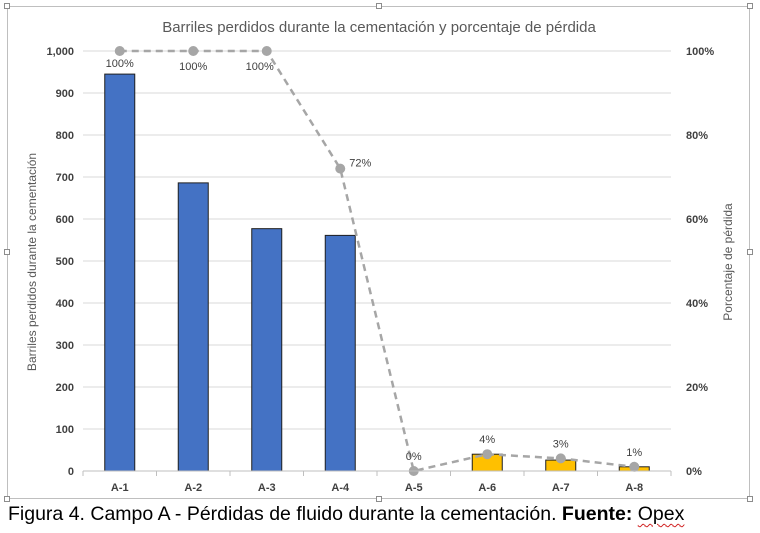 The width and height of the screenshot is (760, 533). What do you see at coordinates (634, 488) in the screenshot?
I see `x-tick-label: A-8` at bounding box center [634, 488].